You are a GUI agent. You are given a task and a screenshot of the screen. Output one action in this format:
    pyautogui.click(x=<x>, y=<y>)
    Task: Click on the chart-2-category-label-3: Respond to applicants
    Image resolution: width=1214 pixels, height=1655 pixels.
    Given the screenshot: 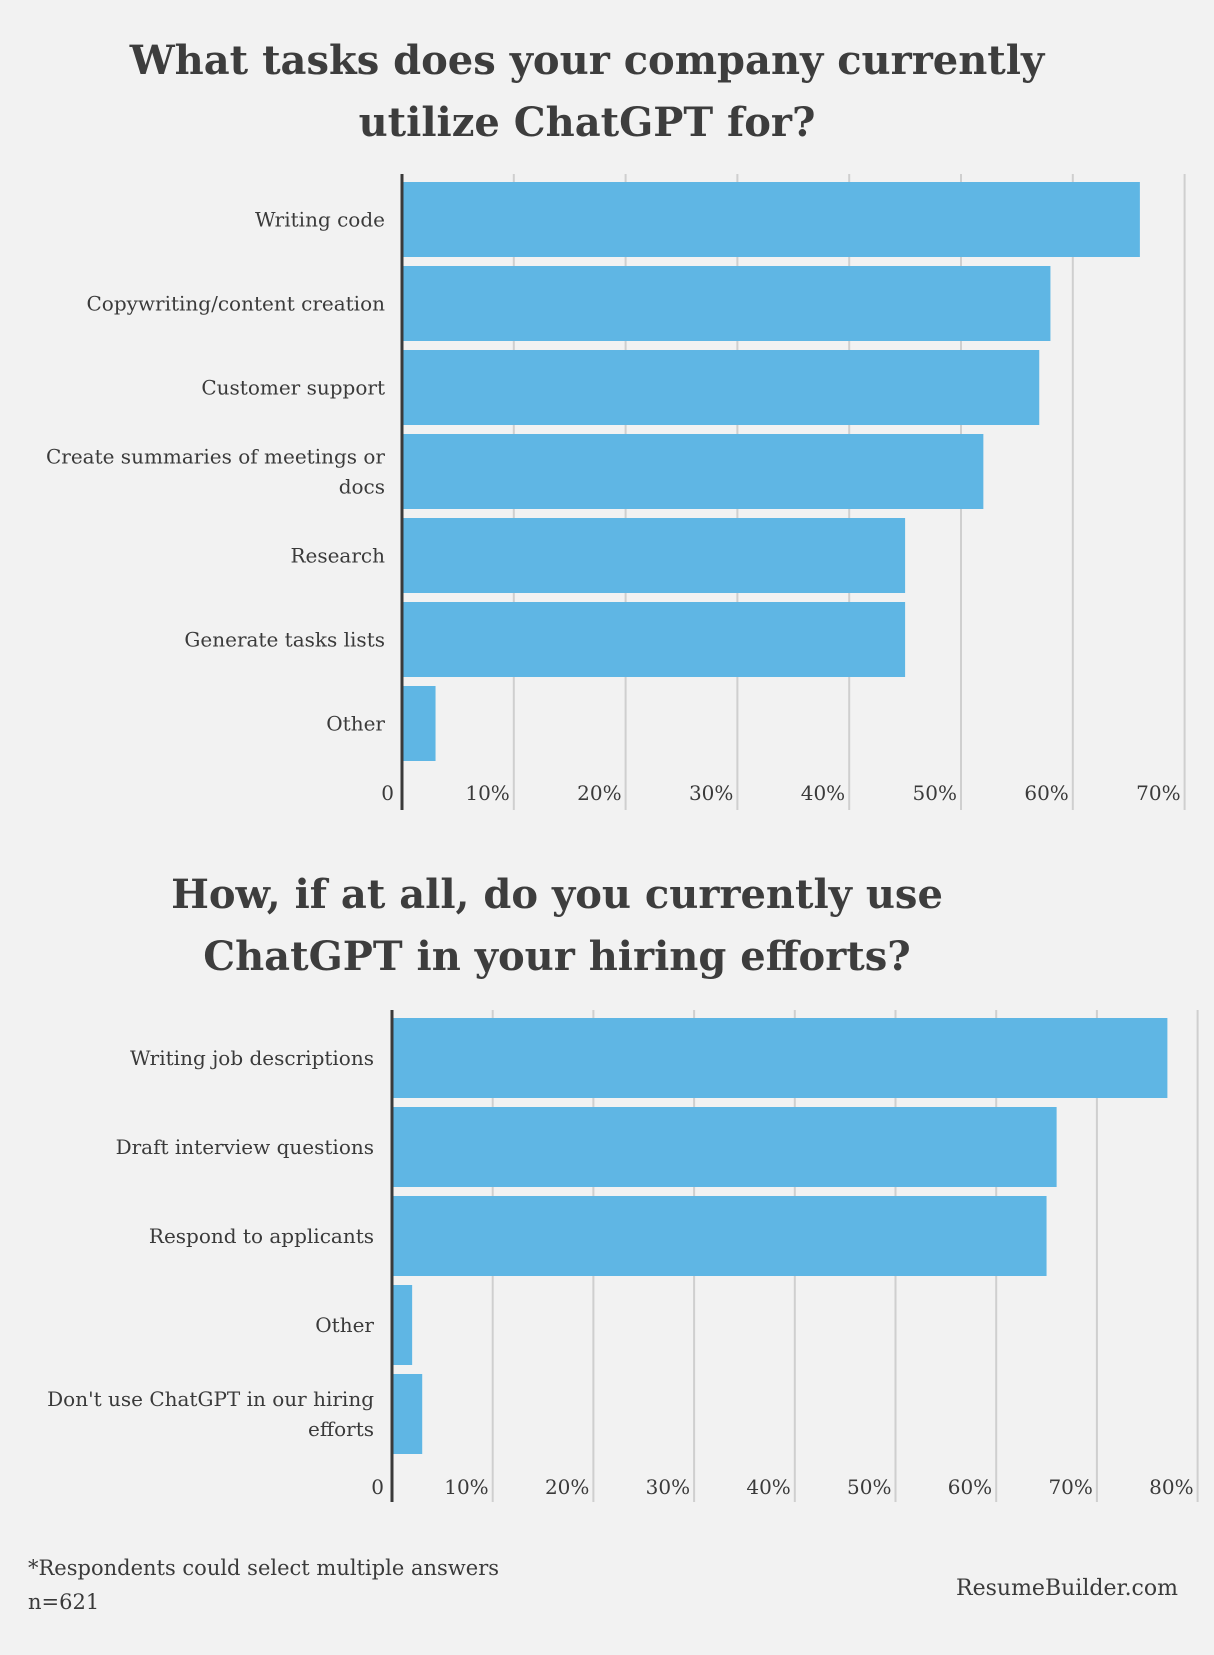 What is the action you would take?
    pyautogui.click(x=261, y=1236)
    